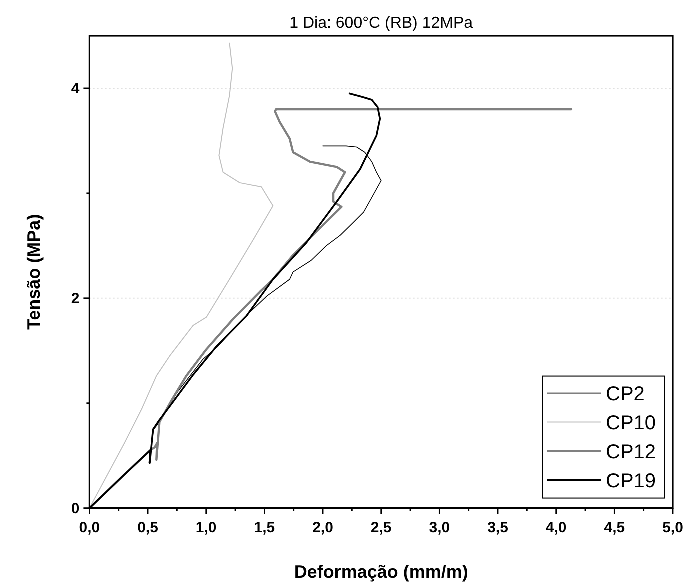 This screenshot has height=588, width=693. I want to click on legend-label: CP2, so click(625, 394).